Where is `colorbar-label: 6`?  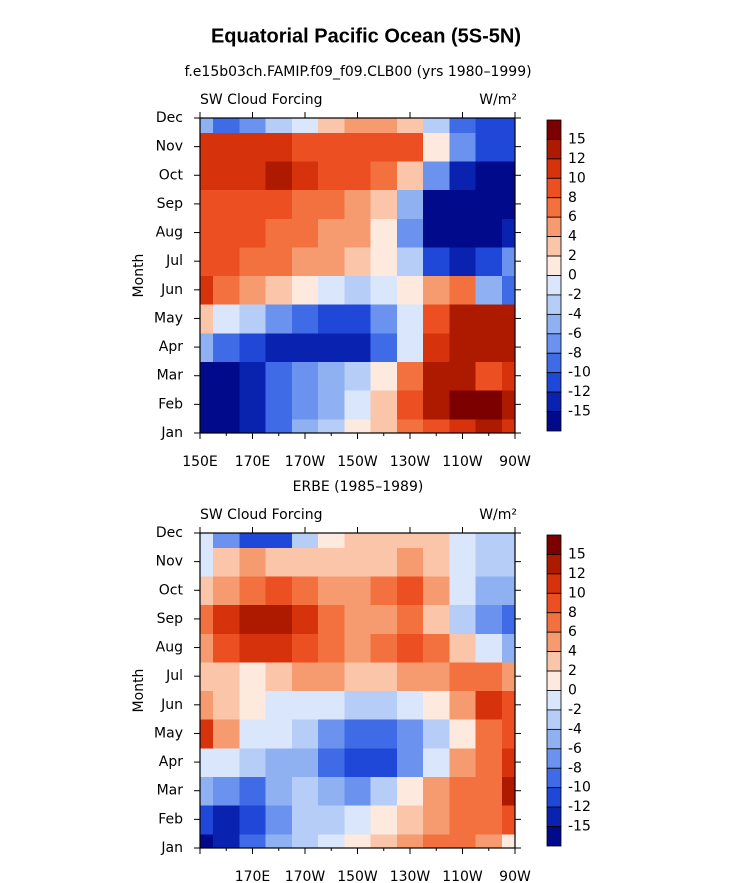 colorbar-label: 6 is located at coordinates (572, 632).